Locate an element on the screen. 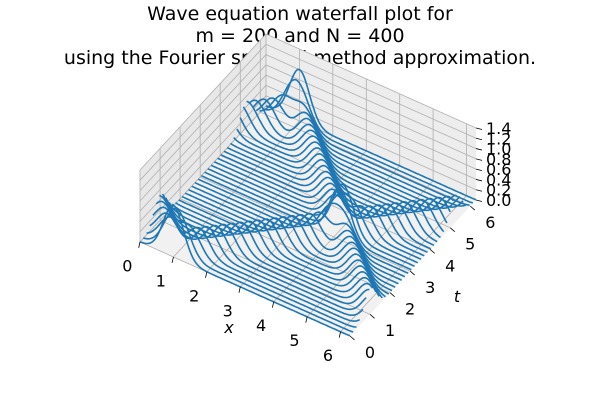  t-tick-label: 6 is located at coordinates (490, 222).